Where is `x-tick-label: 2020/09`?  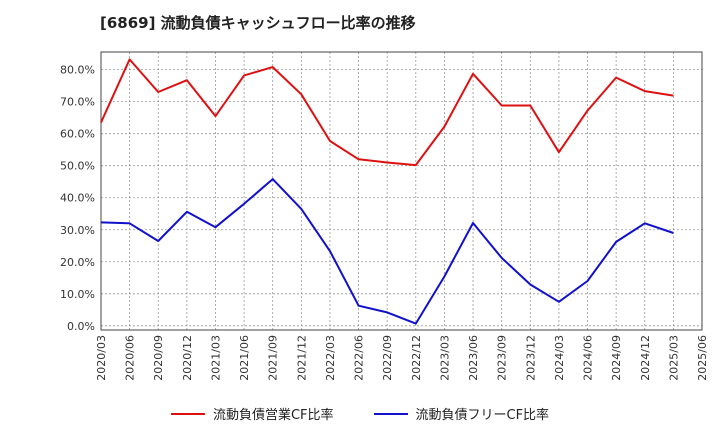
x-tick-label: 2020/09 is located at coordinates (158, 358).